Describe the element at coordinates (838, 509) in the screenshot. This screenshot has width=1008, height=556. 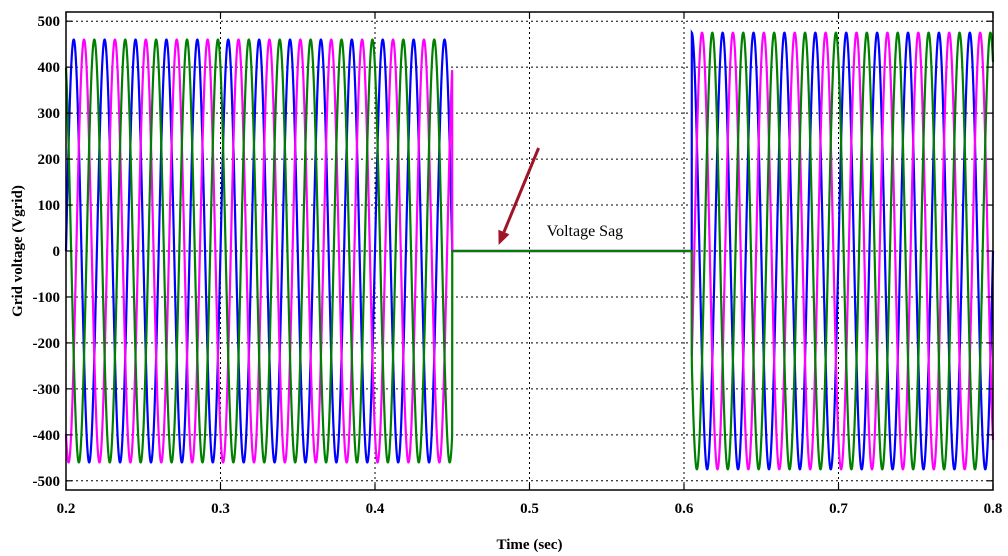
I see `x-tick-label: 0.7` at that location.